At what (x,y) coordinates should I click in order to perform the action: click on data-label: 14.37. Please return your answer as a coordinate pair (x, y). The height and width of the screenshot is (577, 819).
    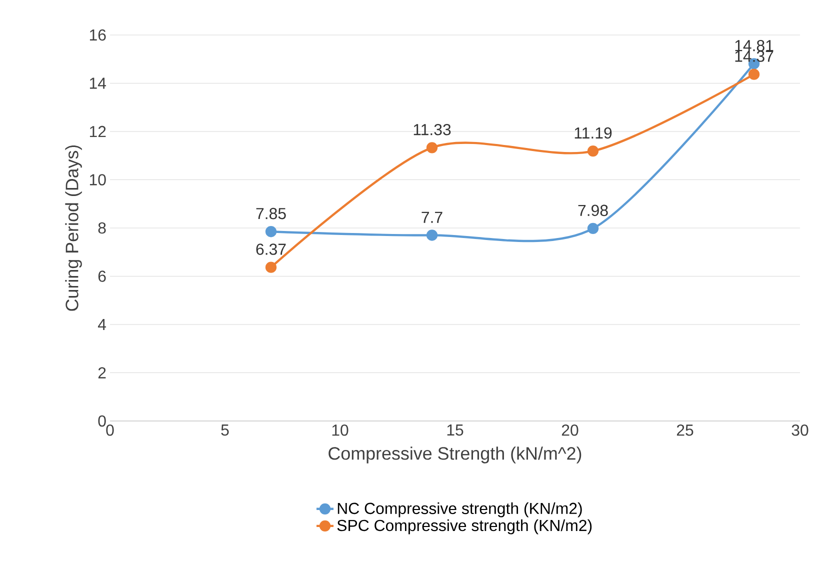
    Looking at the image, I should click on (754, 56).